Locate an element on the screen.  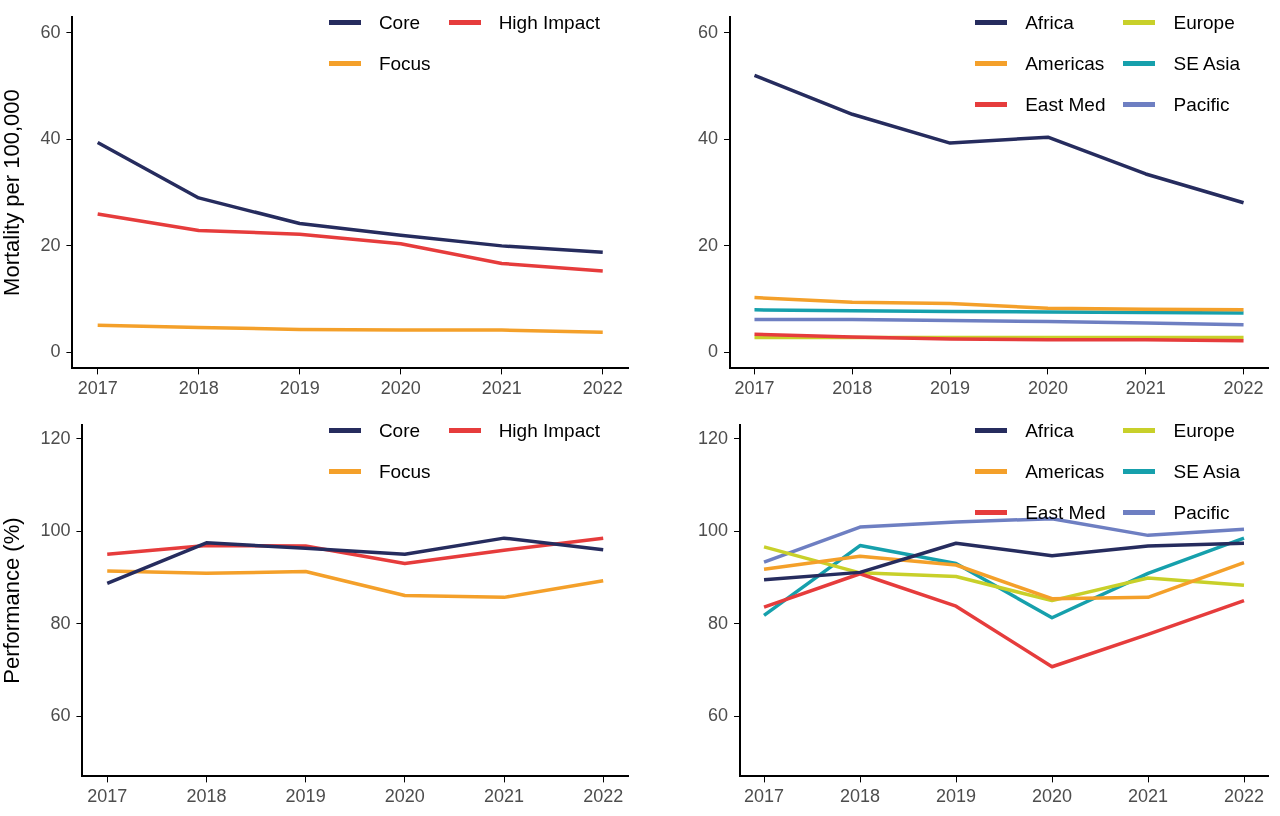
y-axis-title: Performance (%) is located at coordinates (12, 600).